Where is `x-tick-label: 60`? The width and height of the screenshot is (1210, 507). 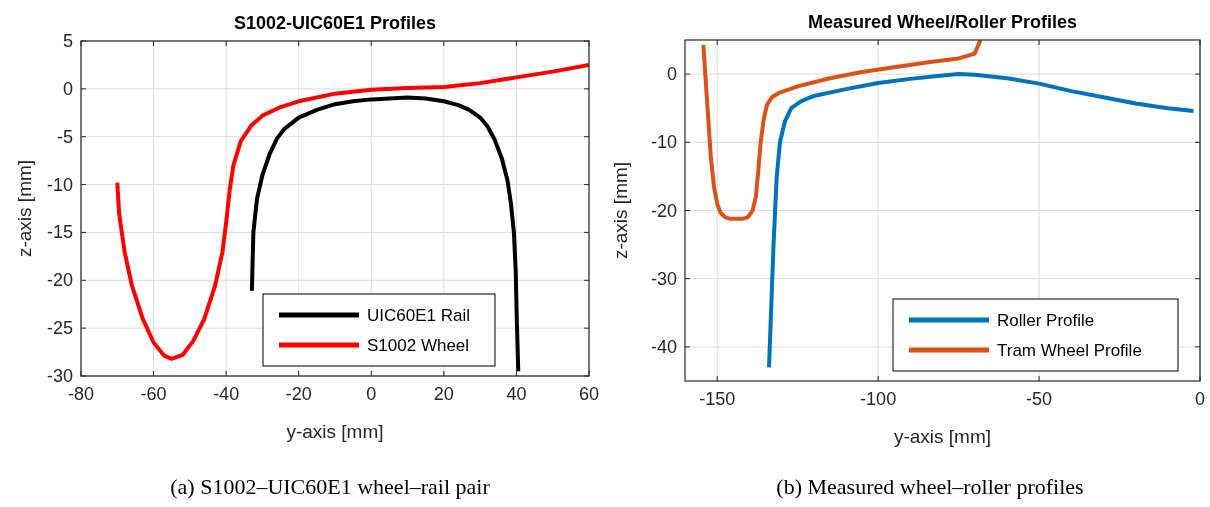
x-tick-label: 60 is located at coordinates (589, 394).